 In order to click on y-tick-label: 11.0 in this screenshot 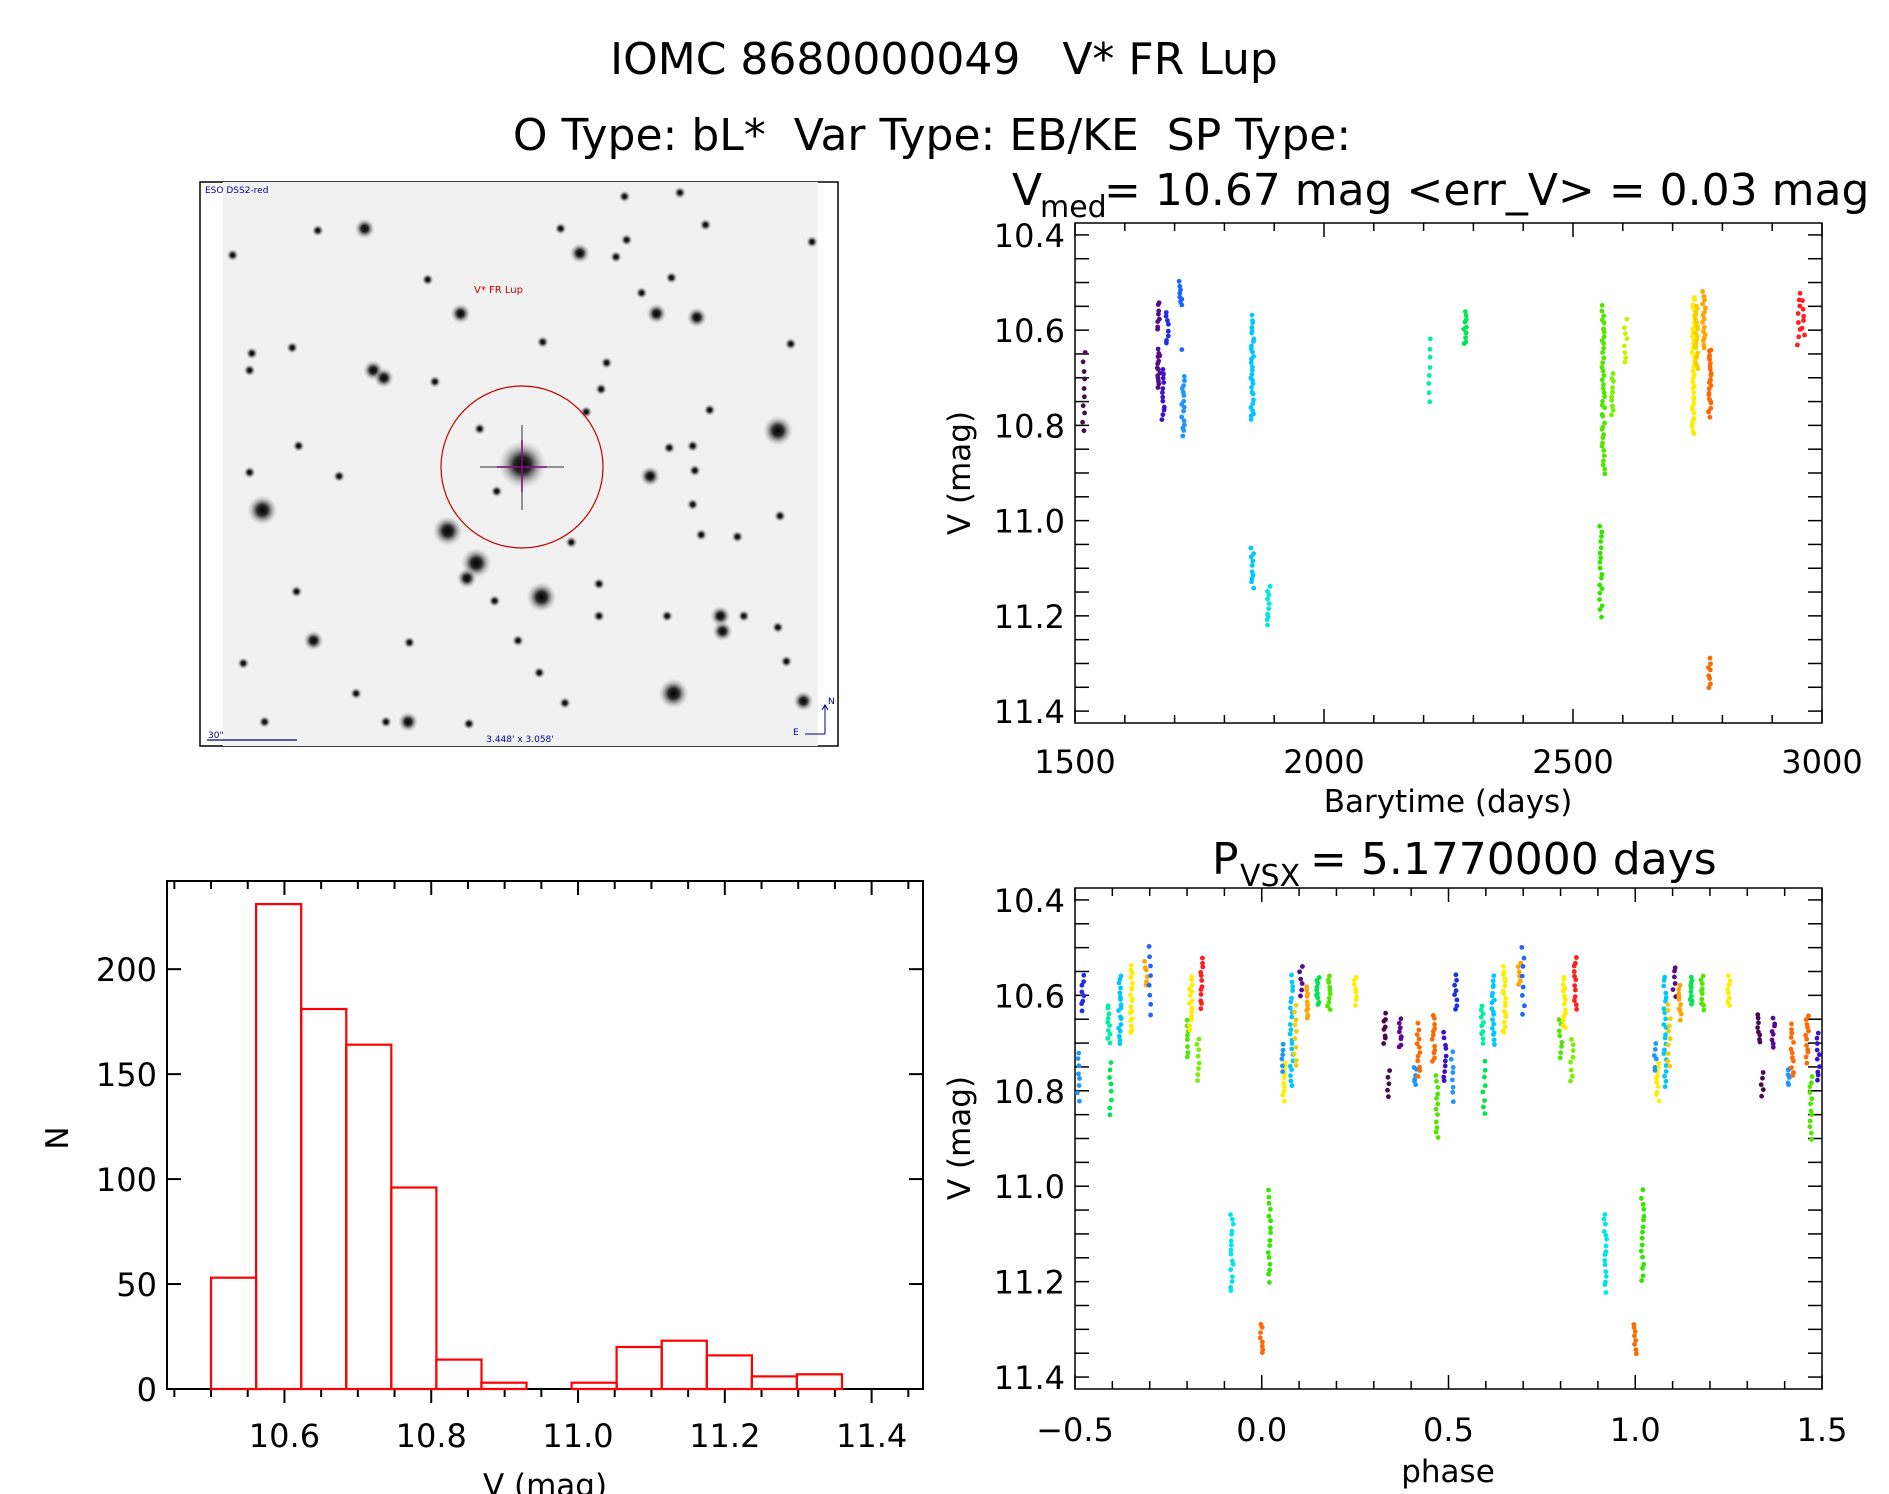, I will do `click(1029, 1187)`.